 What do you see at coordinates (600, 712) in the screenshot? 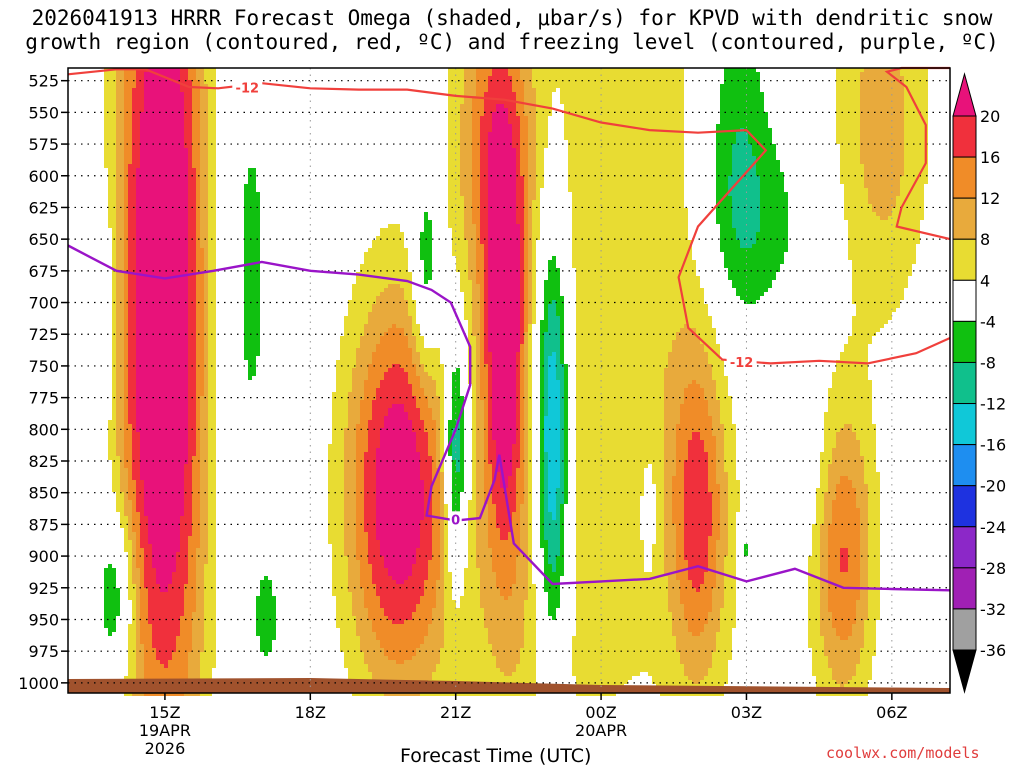
I see `x-tick-label: 00Z` at bounding box center [600, 712].